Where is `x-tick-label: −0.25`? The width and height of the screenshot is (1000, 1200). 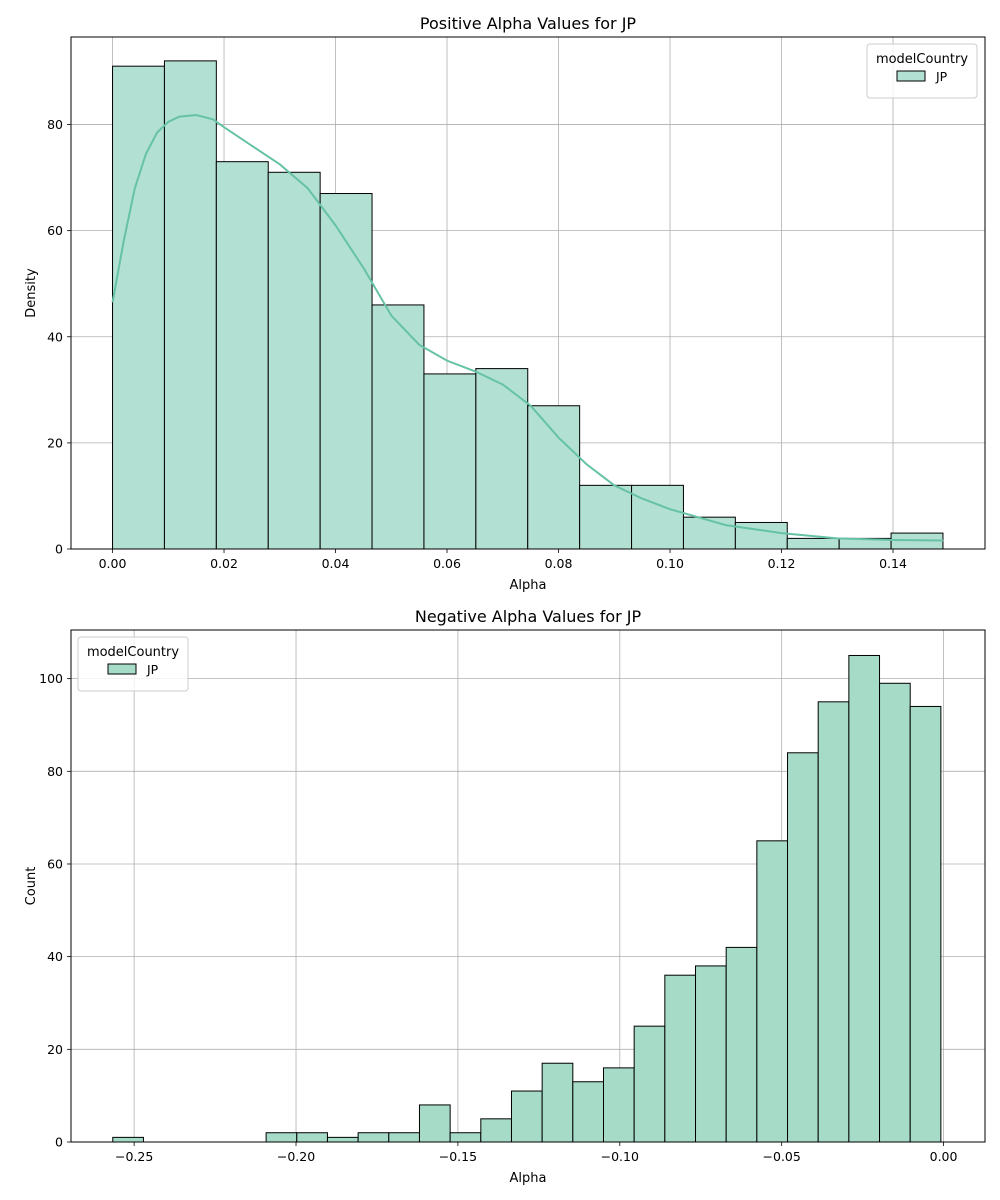
x-tick-label: −0.25 is located at coordinates (134, 1156).